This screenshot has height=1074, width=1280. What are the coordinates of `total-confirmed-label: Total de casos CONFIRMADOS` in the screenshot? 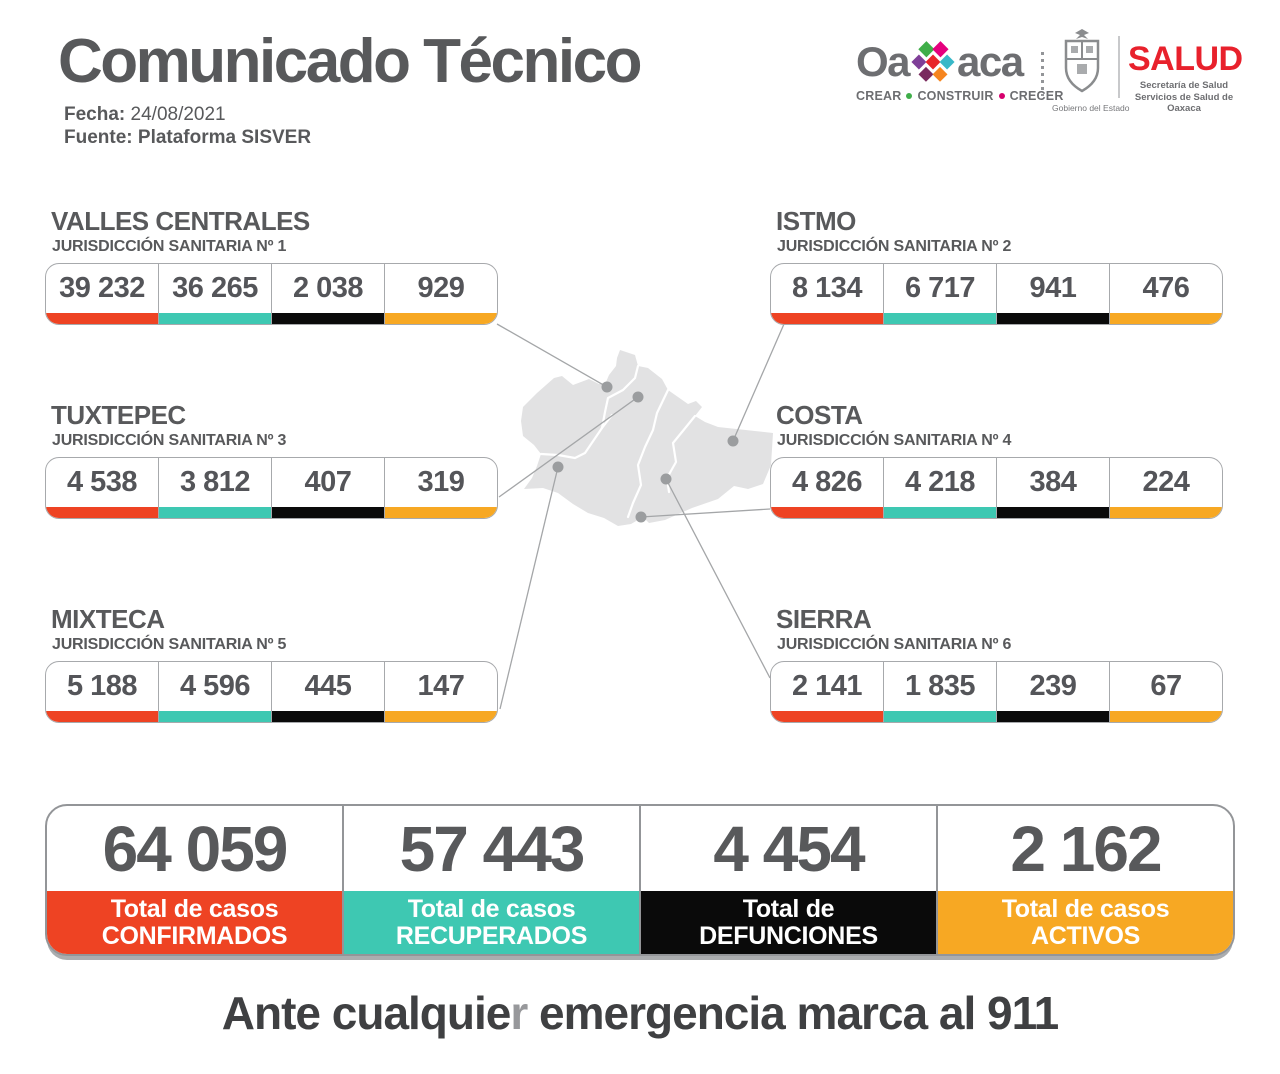 It's located at (194, 922).